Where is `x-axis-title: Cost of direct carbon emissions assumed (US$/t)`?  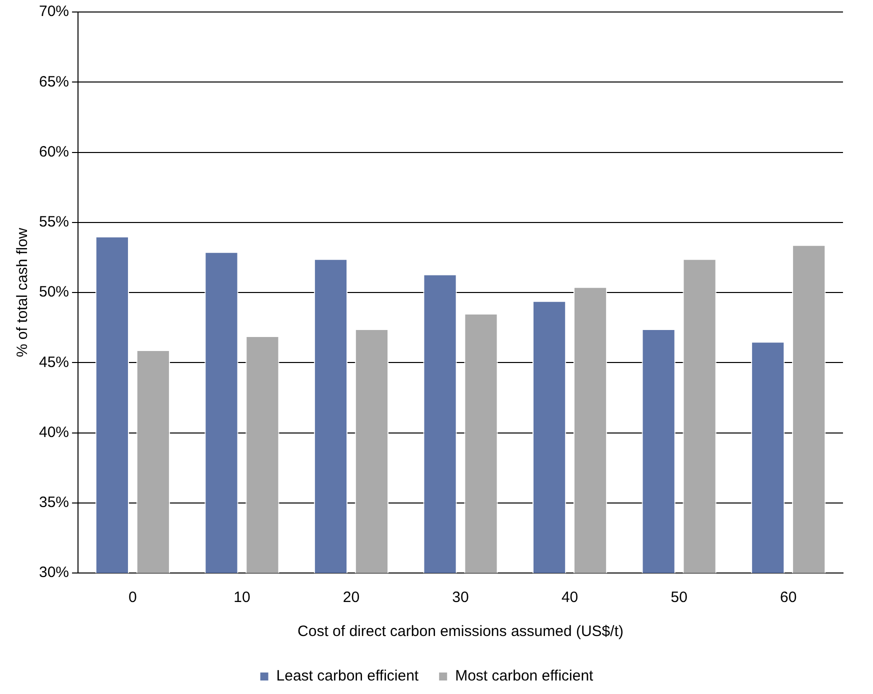 x-axis-title: Cost of direct carbon emissions assumed (US$/t) is located at coordinates (461, 631).